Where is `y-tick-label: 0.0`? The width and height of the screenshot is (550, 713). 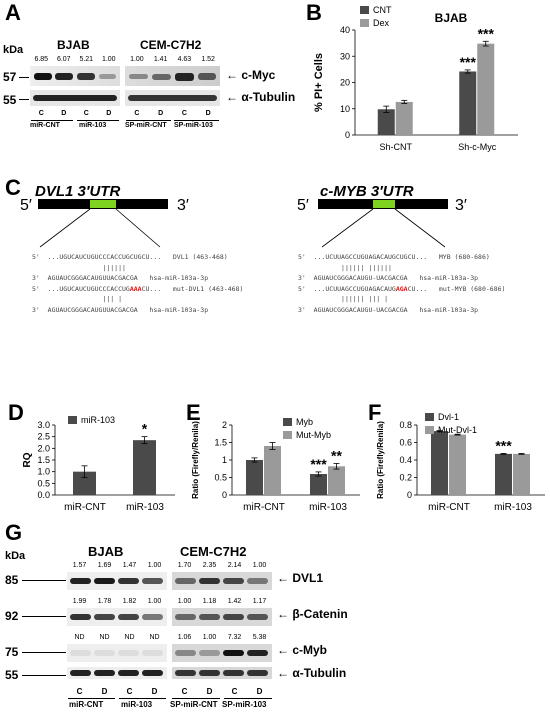
y-tick-label: 0.0 is located at coordinates (43, 495).